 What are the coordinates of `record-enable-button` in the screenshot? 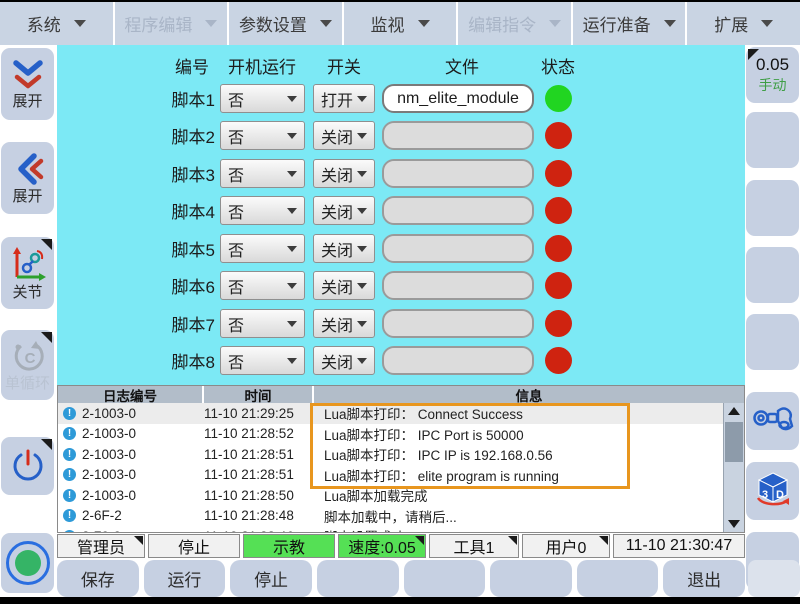 It's located at (27, 563).